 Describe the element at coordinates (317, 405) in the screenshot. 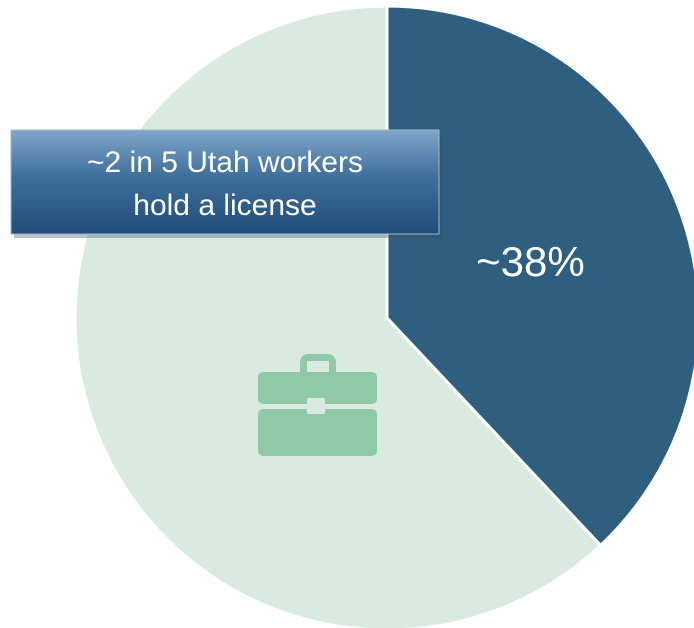

I see `briefcase-icon` at that location.